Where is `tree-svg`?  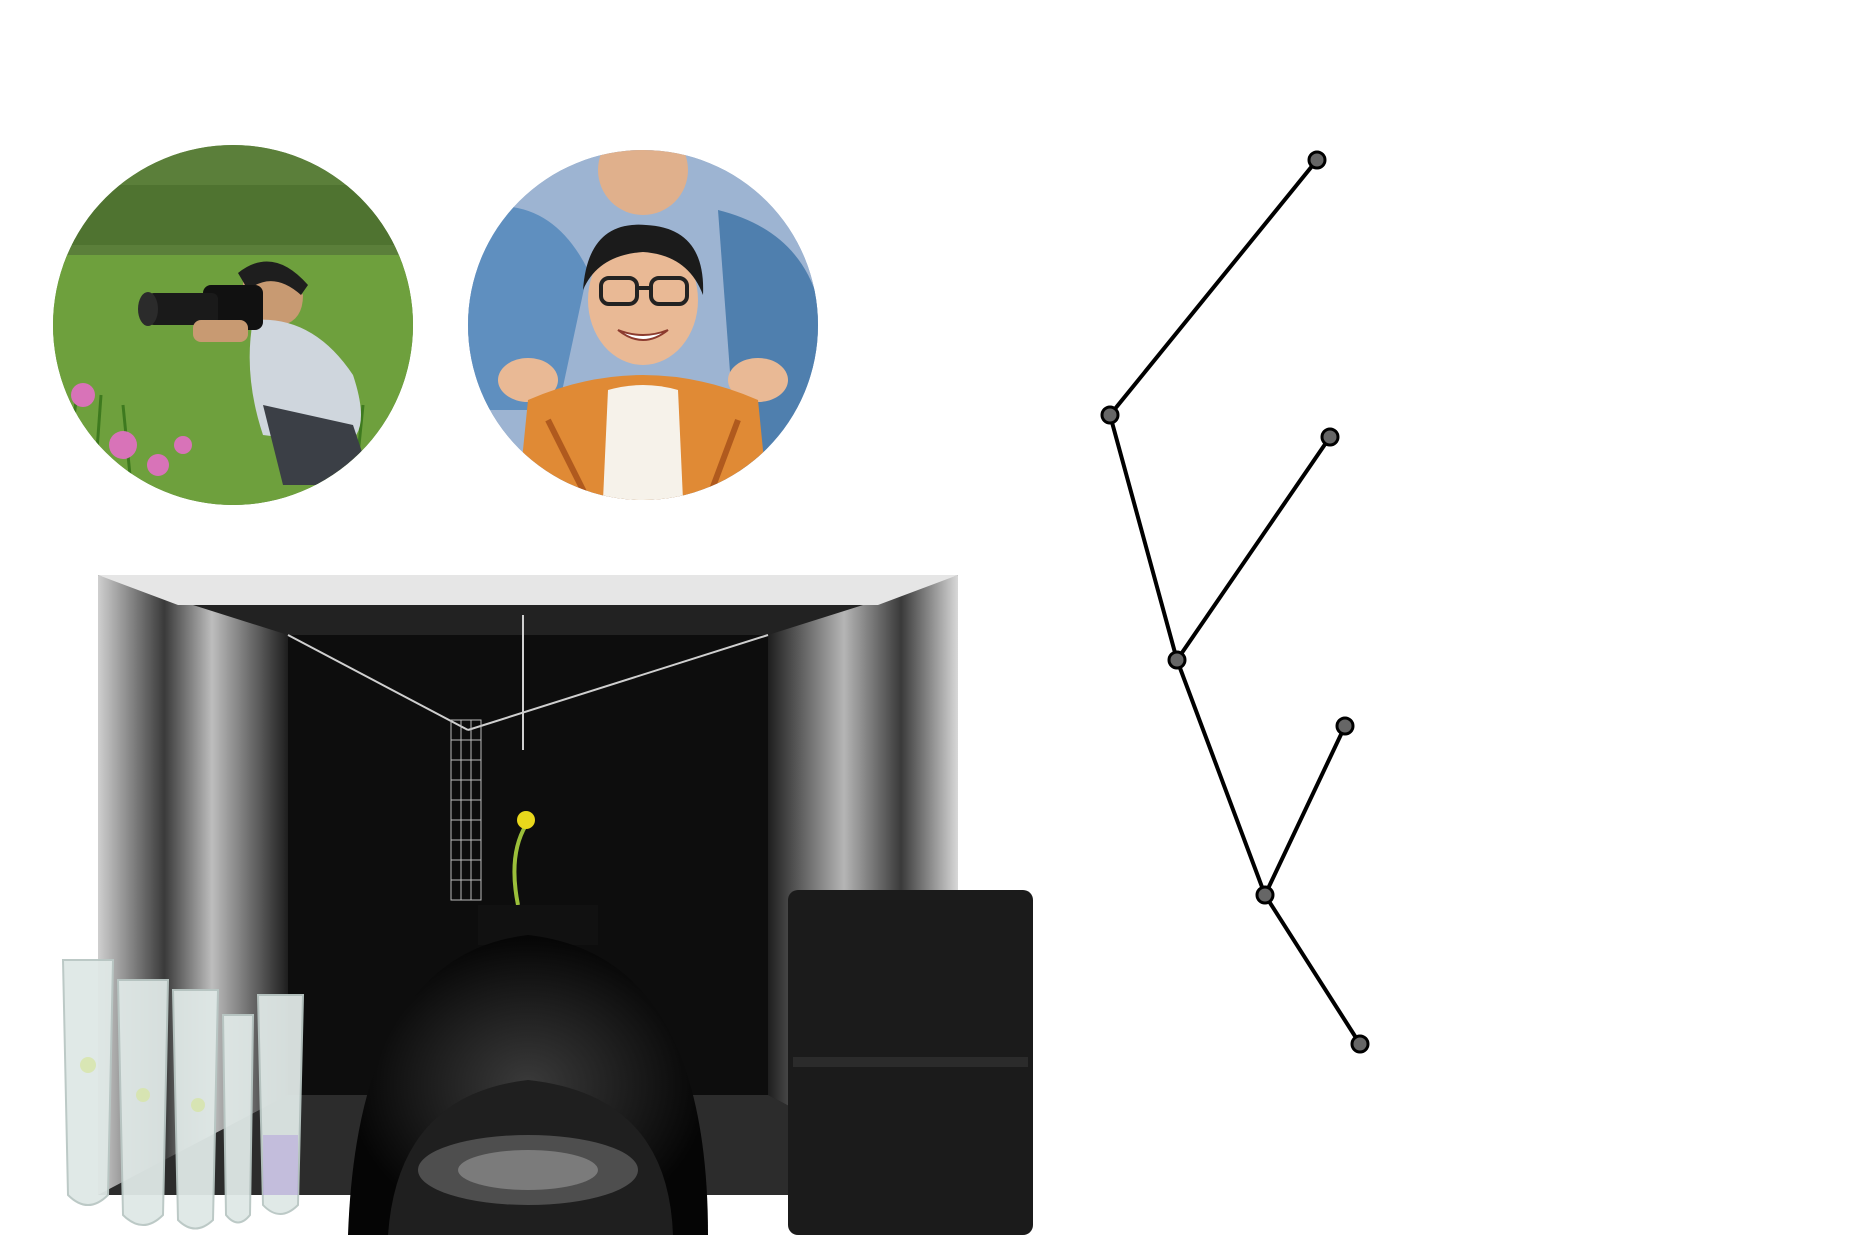 tree-svg is located at coordinates (1235, 602).